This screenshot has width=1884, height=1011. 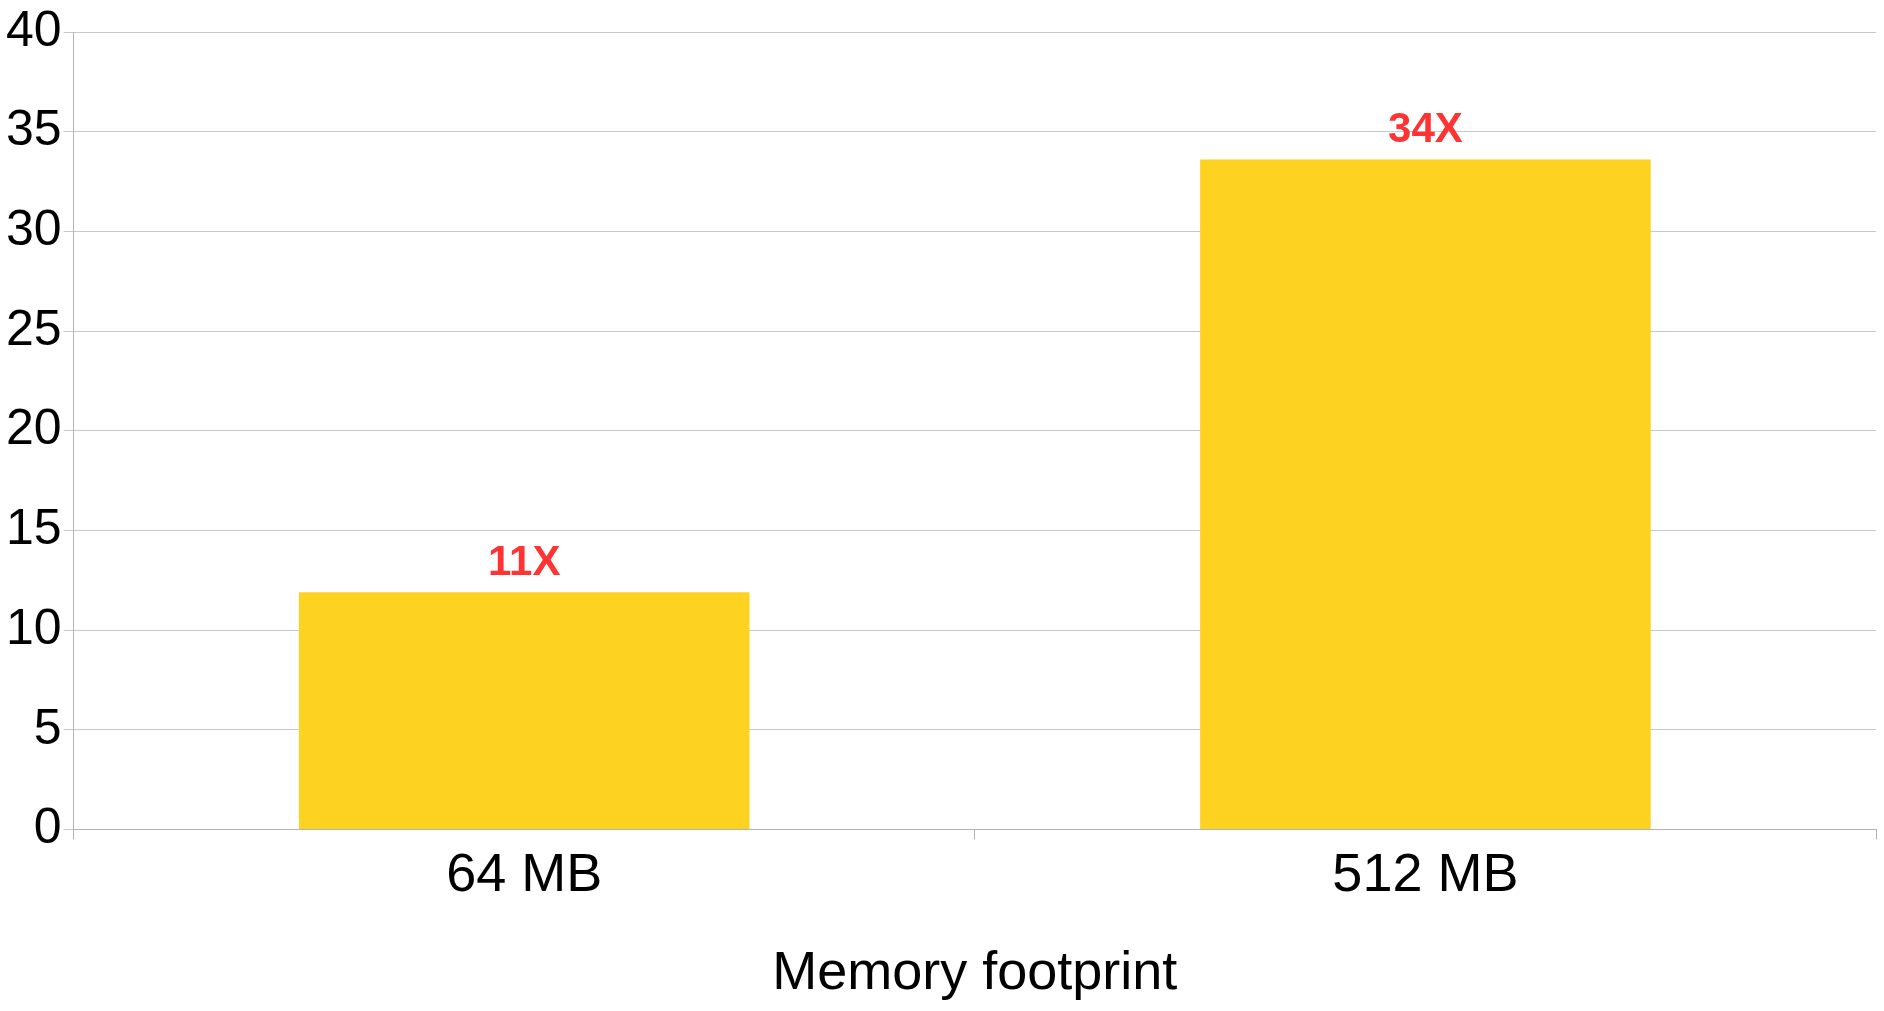 What do you see at coordinates (33, 128) in the screenshot?
I see `y-tick-label: 35` at bounding box center [33, 128].